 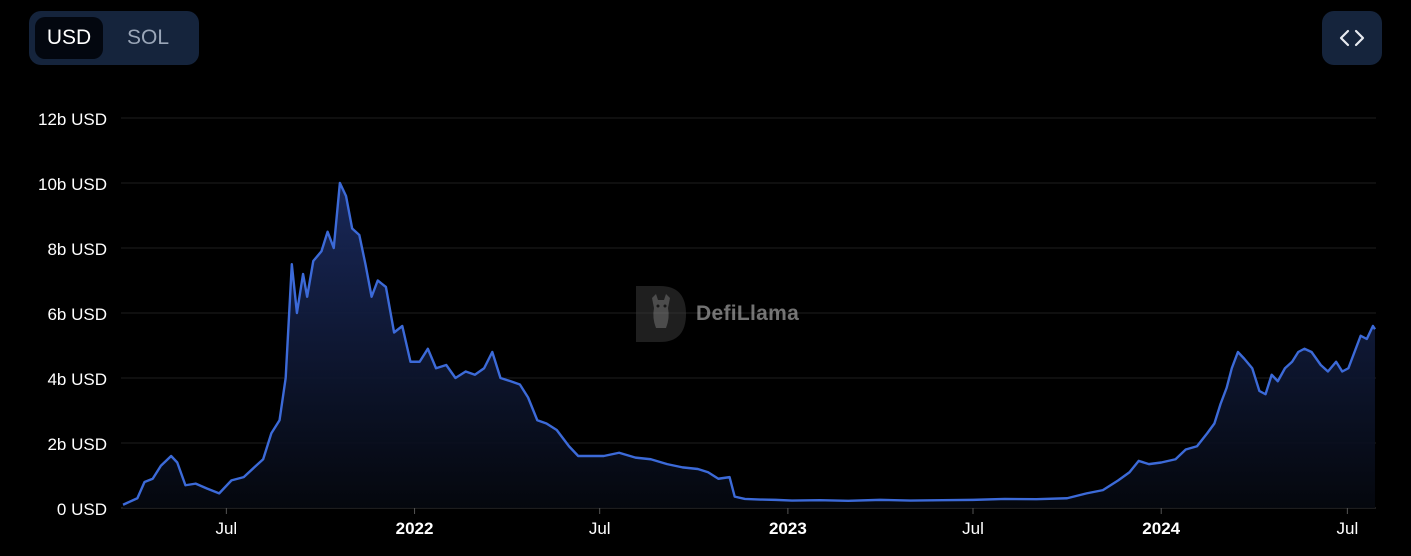 I want to click on y-tick-label: 0 USD, so click(x=82, y=509).